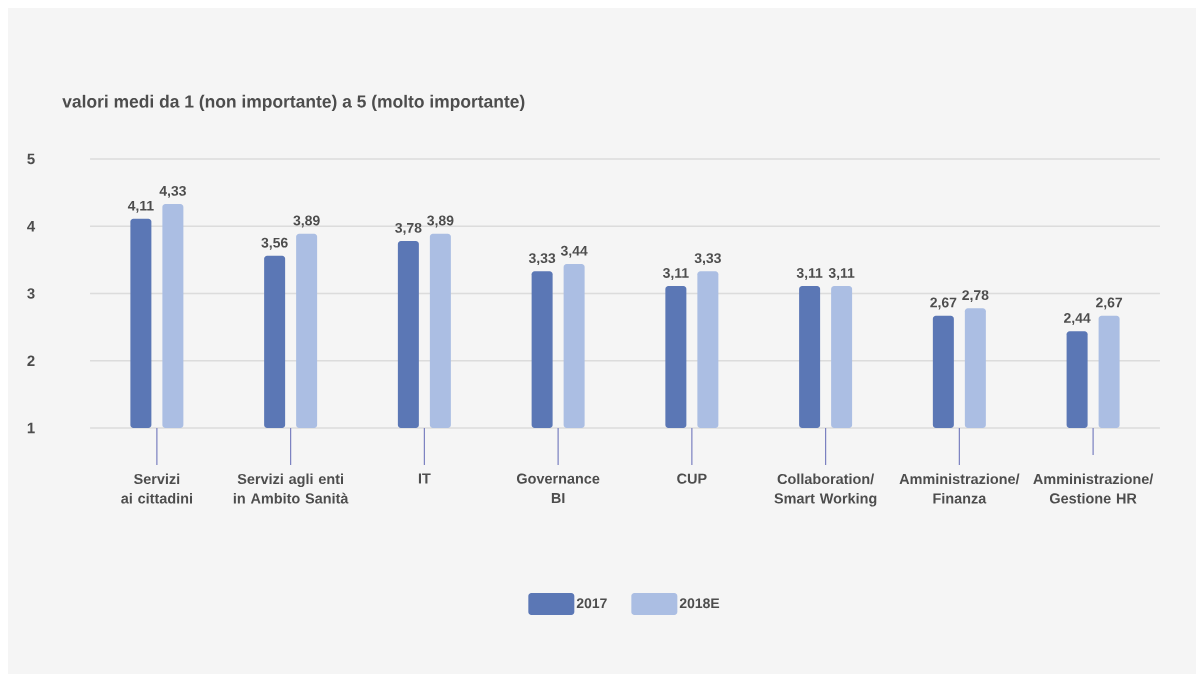 This screenshot has height=682, width=1204. Describe the element at coordinates (574, 251) in the screenshot. I see `data-label: 3,44` at that location.